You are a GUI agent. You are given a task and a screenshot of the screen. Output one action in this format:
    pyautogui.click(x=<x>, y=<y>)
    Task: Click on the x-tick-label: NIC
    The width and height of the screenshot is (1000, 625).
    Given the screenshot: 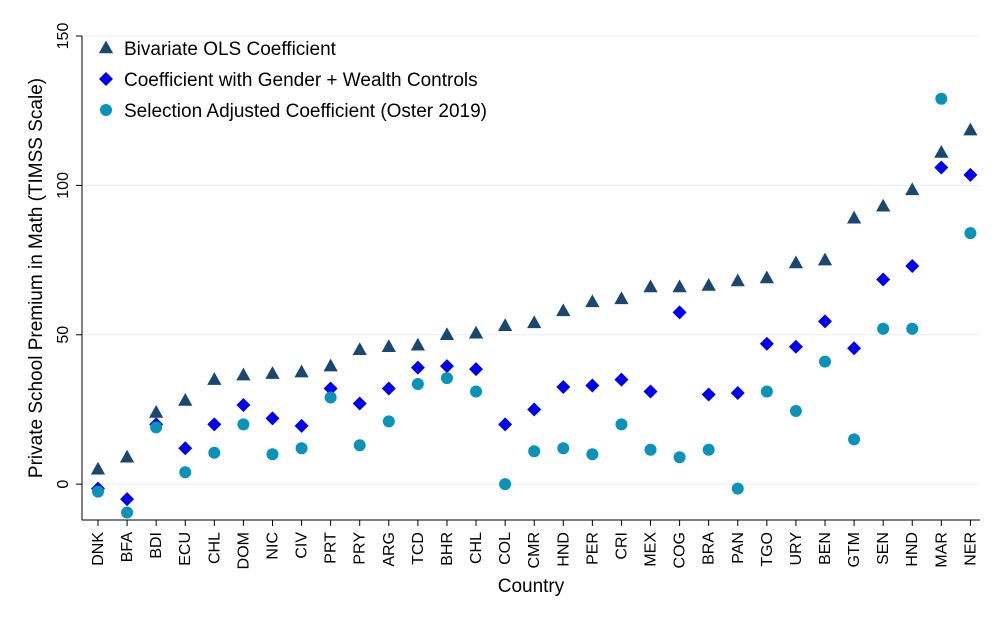 What is the action you would take?
    pyautogui.click(x=272, y=546)
    